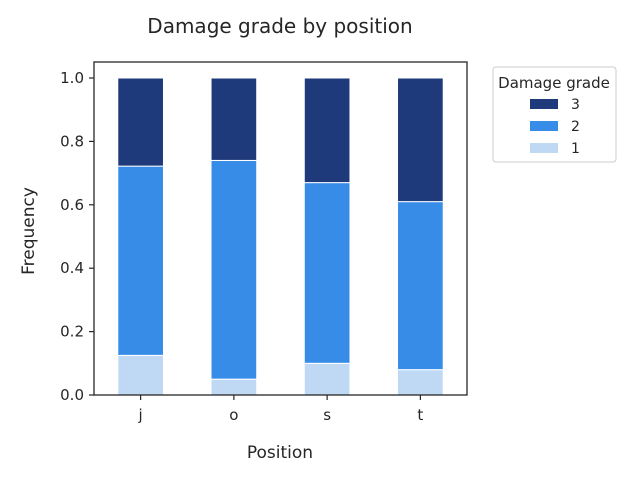 The image size is (640, 480). What do you see at coordinates (72, 395) in the screenshot?
I see `y-tick-label-0.0: 0.0` at bounding box center [72, 395].